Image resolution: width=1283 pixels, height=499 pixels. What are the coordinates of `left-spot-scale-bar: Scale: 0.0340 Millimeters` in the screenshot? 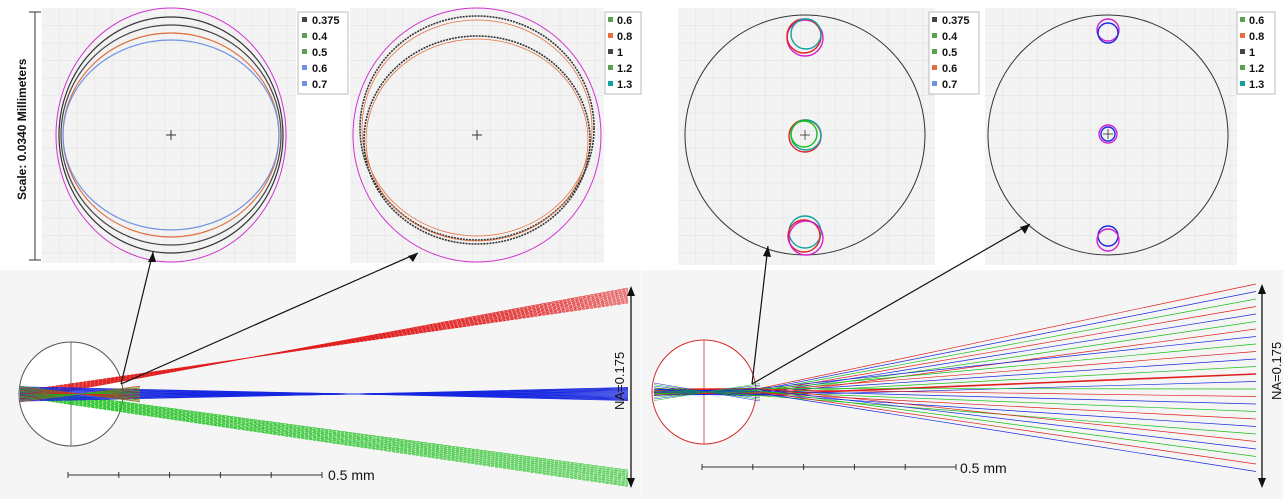 It's located at (28, 136).